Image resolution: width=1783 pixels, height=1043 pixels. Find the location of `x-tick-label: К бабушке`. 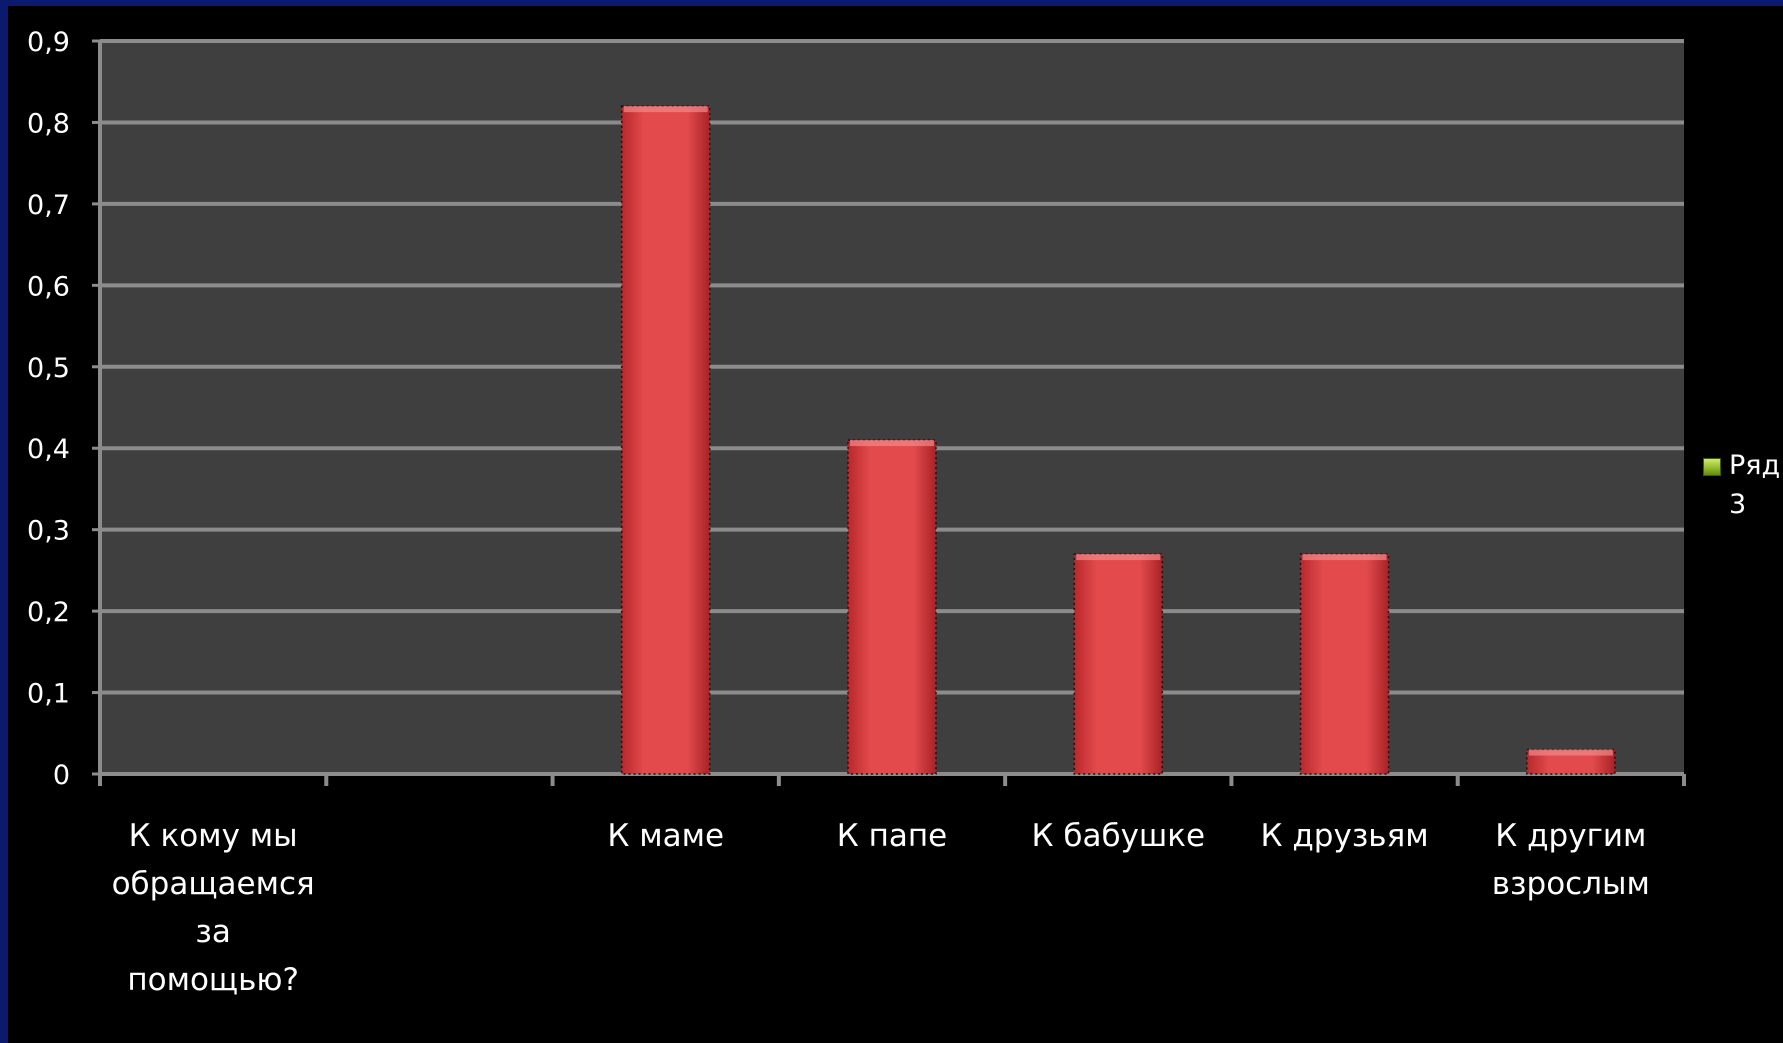

x-tick-label: К бабушке is located at coordinates (1118, 836).